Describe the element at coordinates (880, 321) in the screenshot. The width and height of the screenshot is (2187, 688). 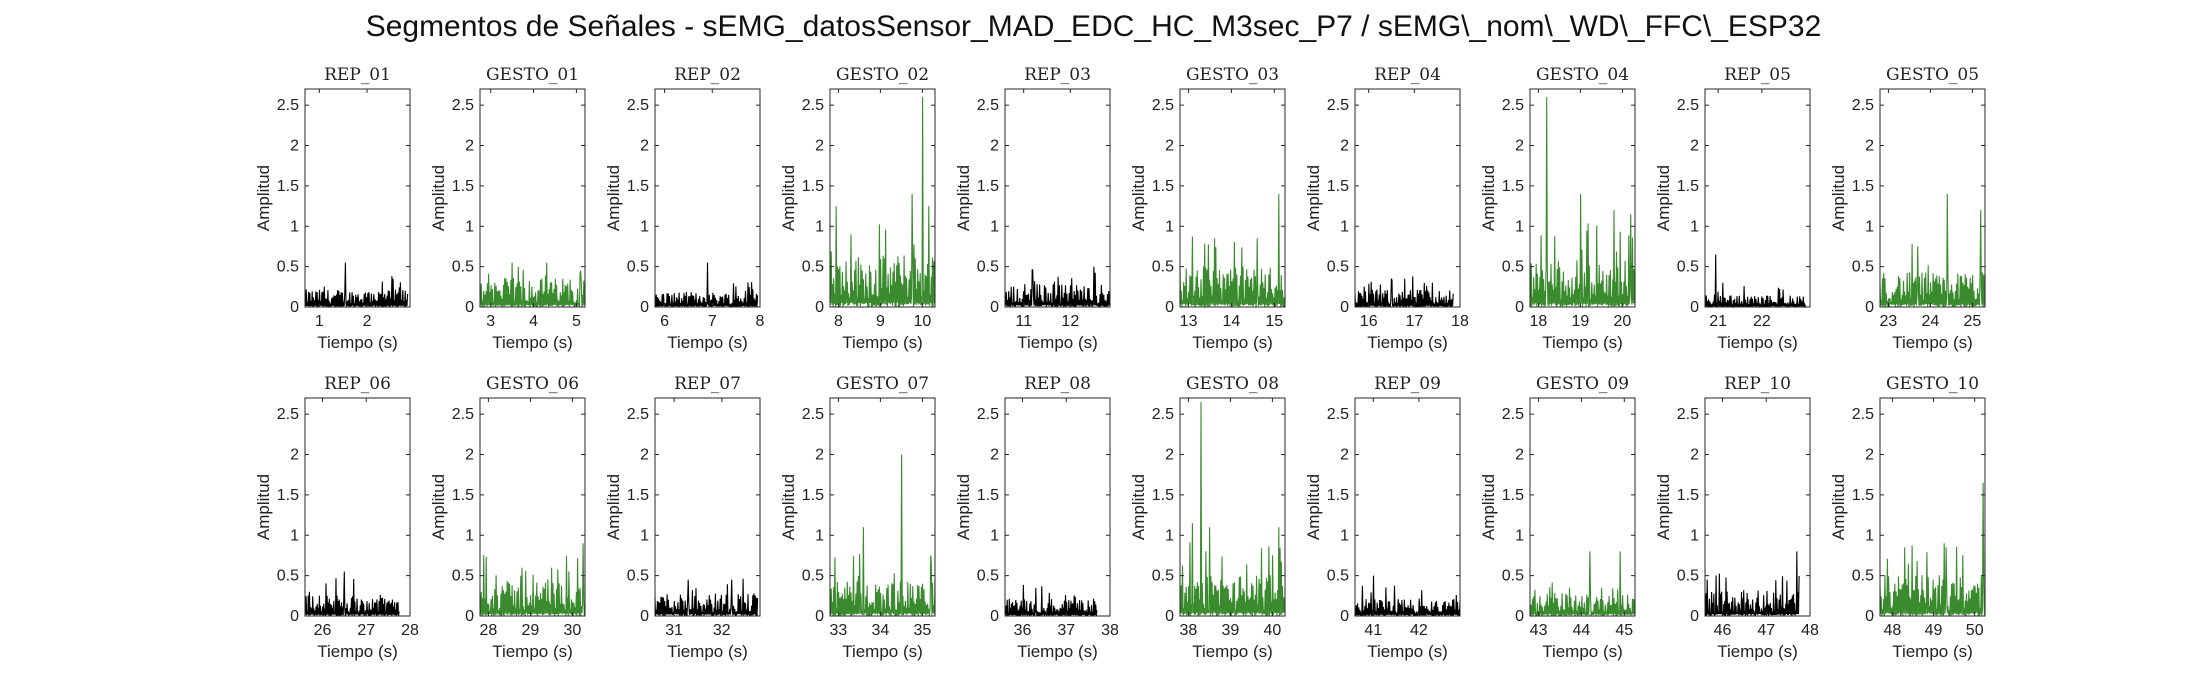
I see `x-tick-label: 9` at that location.